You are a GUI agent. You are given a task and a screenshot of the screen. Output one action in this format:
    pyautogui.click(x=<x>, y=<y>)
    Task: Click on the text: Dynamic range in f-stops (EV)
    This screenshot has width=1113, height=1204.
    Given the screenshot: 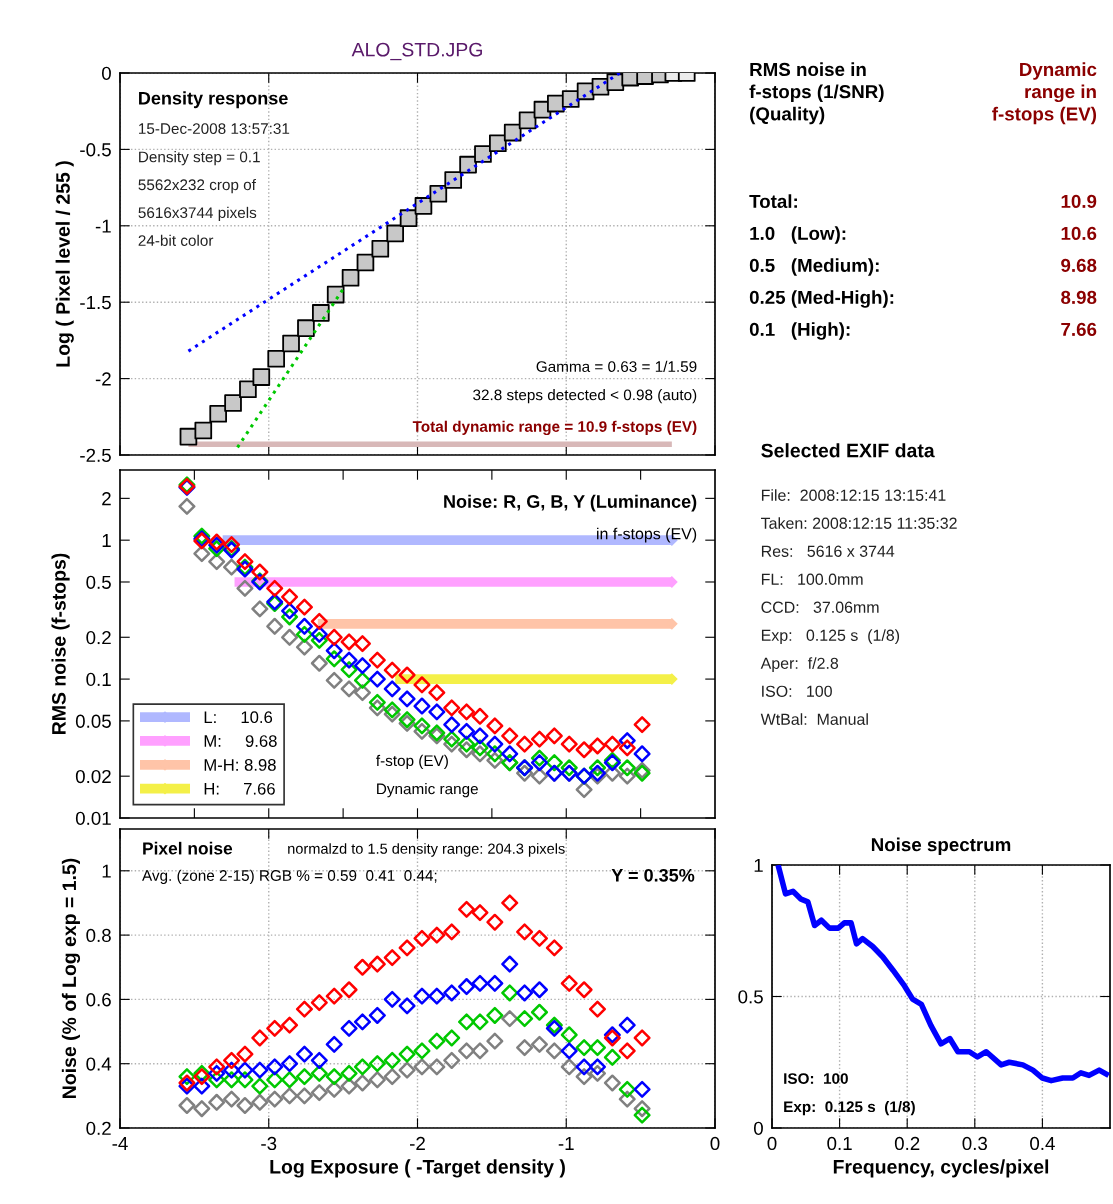 What is the action you would take?
    pyautogui.click(x=1044, y=93)
    